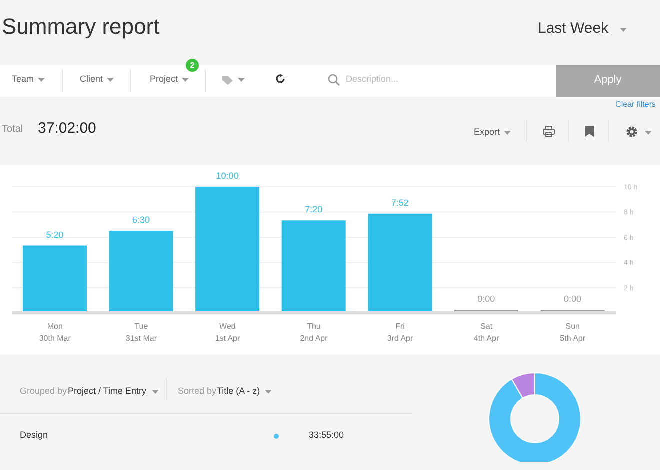 The image size is (660, 470). What do you see at coordinates (13, 129) in the screenshot?
I see `text: Total` at bounding box center [13, 129].